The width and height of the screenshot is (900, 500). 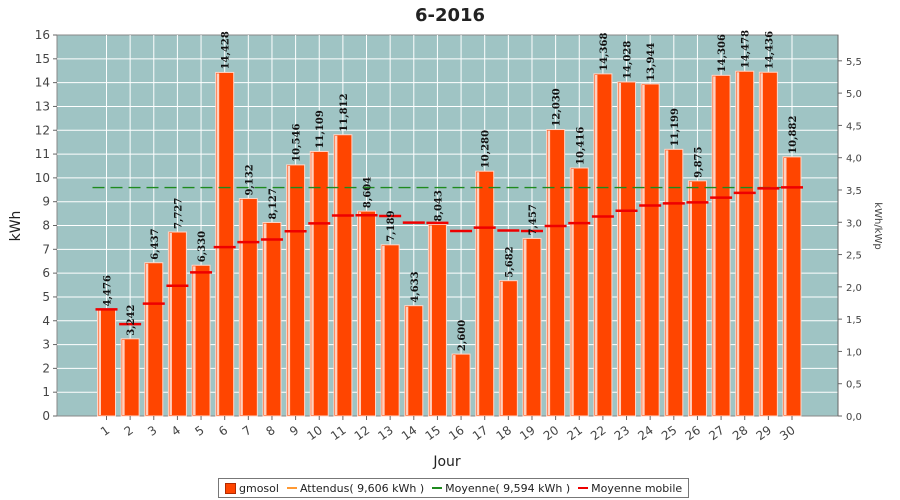 What do you see at coordinates (675, 127) in the screenshot?
I see `data-label: 11,199` at bounding box center [675, 127].